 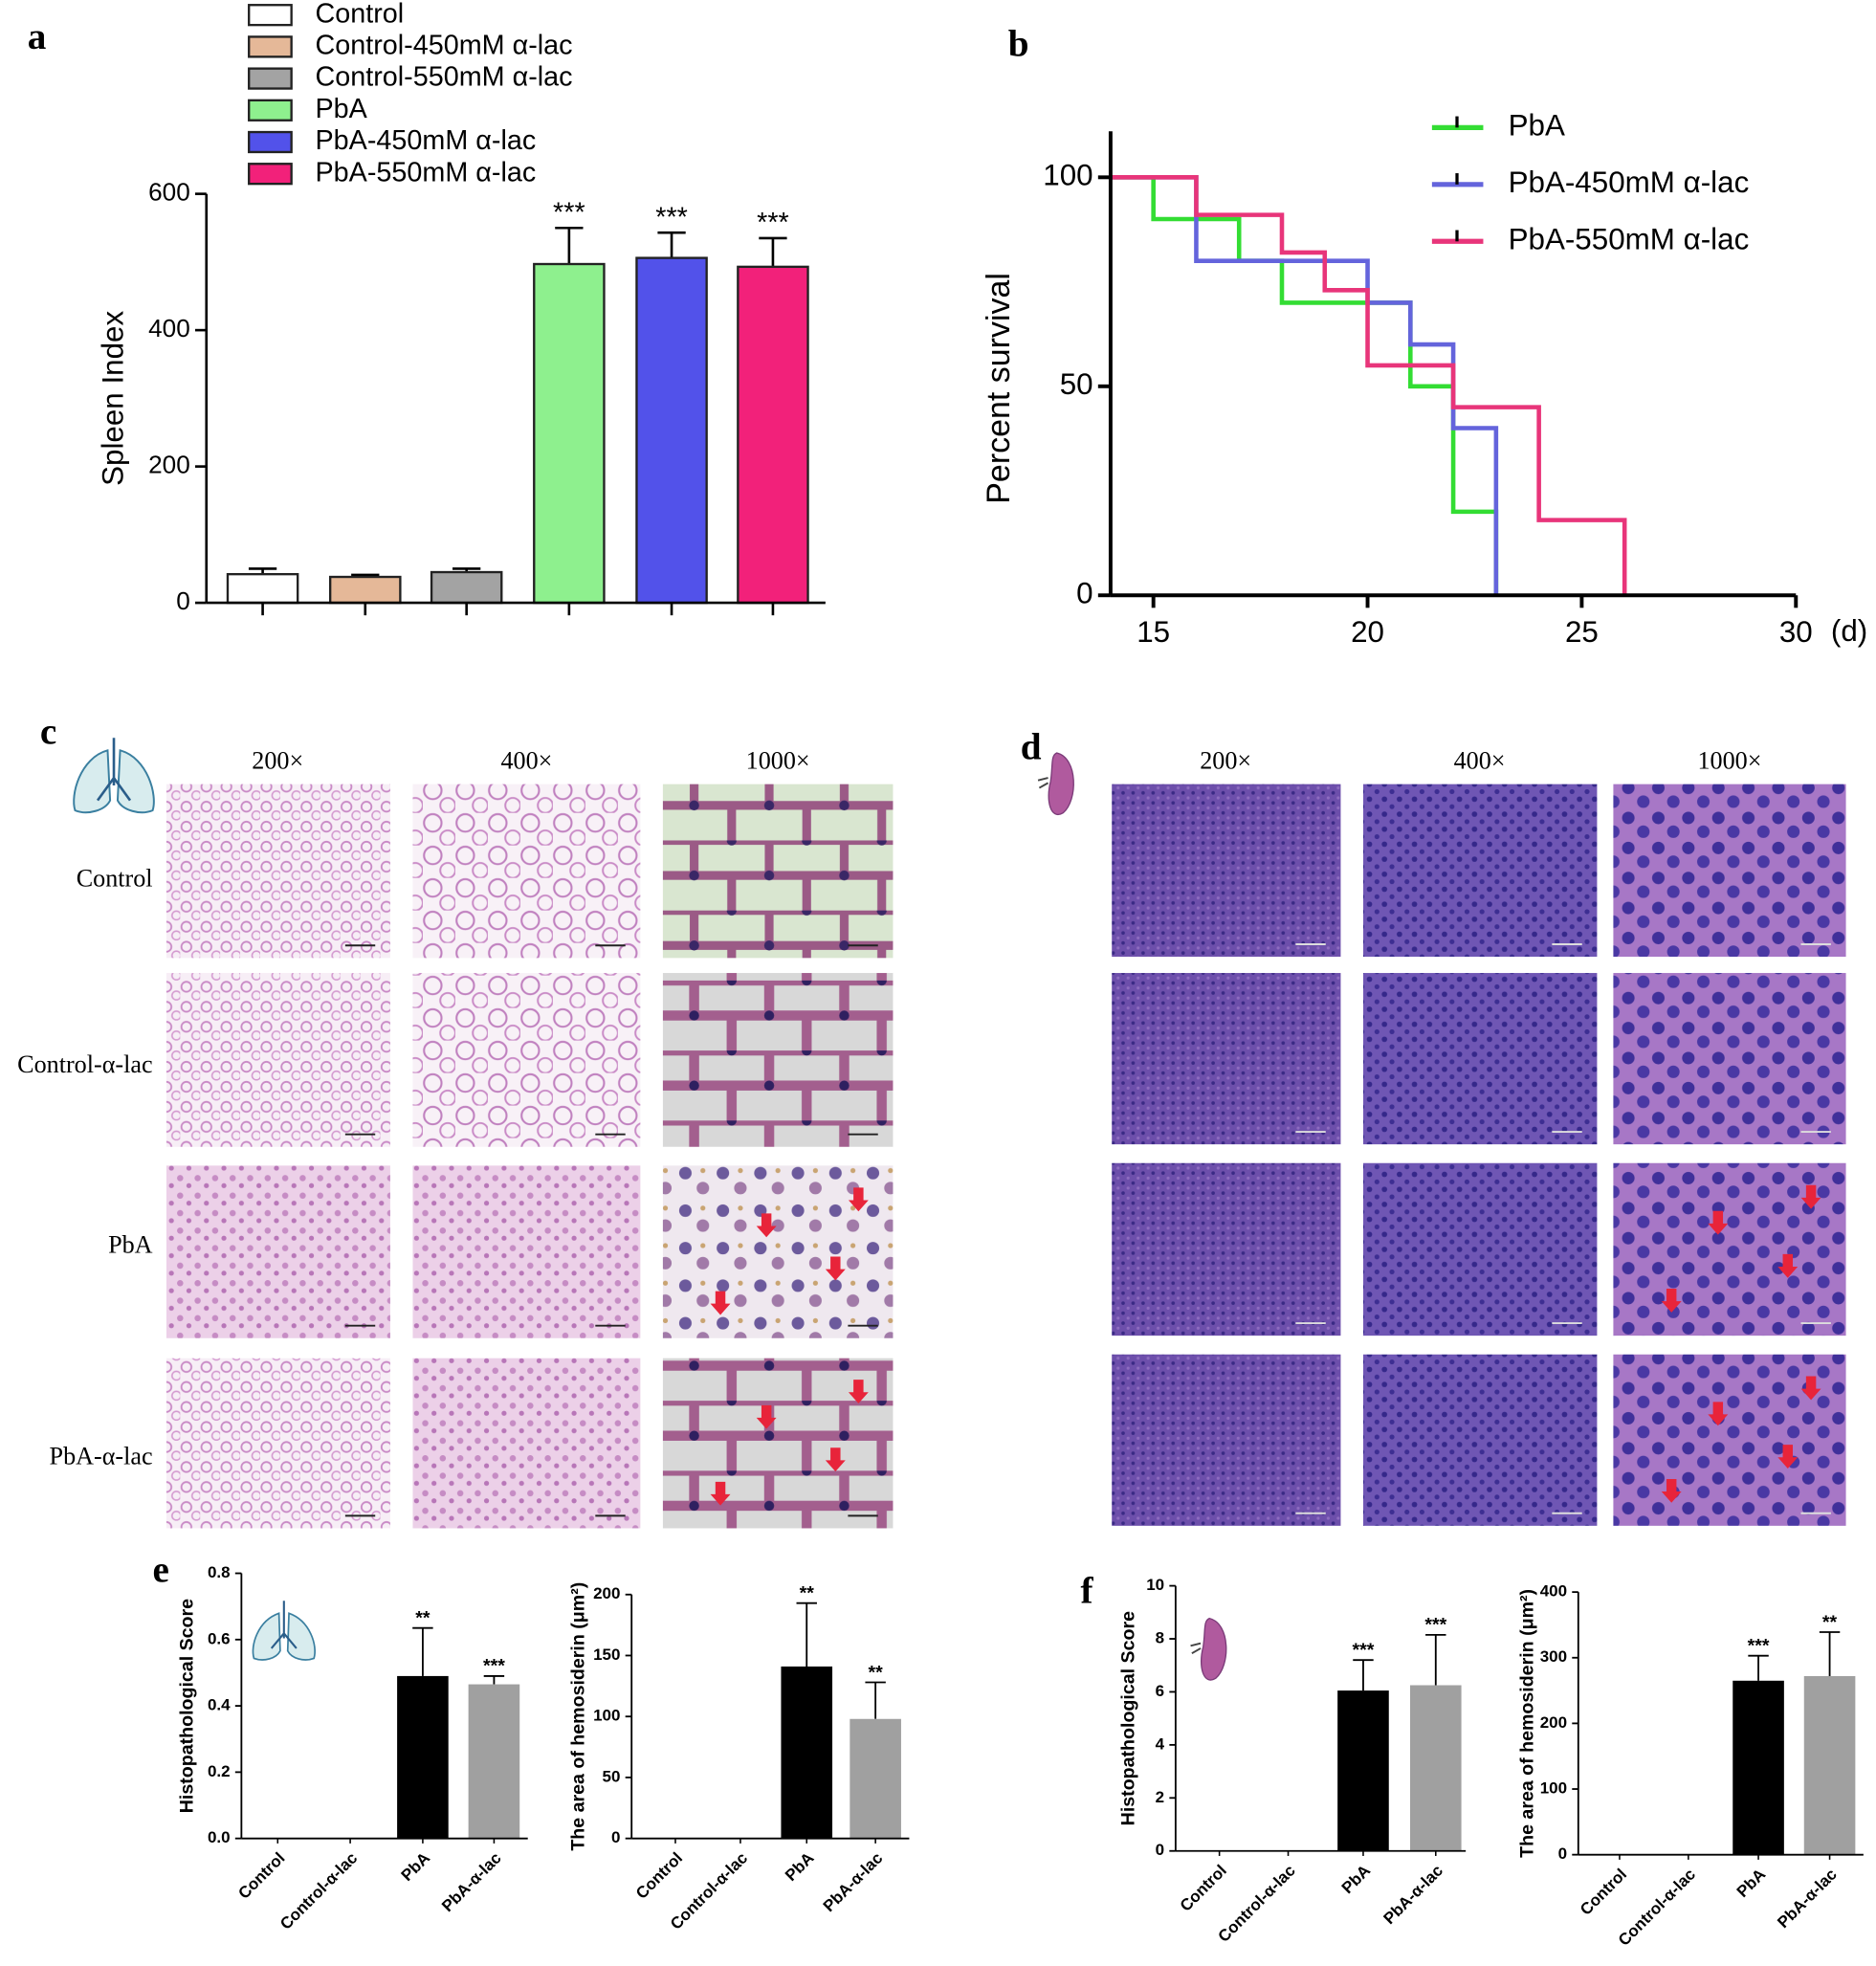 I want to click on y-tick-label: 6, so click(x=1160, y=1691).